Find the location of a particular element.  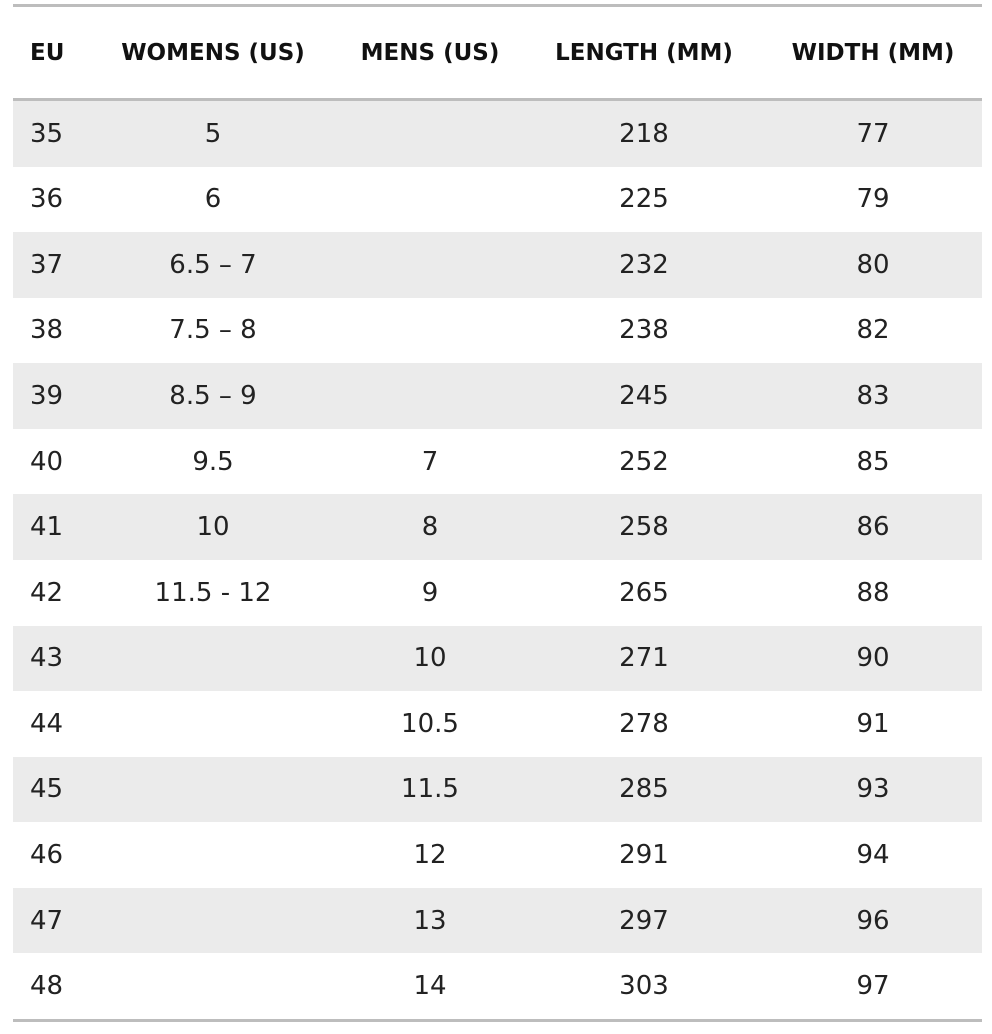

table-cell: 218 is located at coordinates (644, 133).